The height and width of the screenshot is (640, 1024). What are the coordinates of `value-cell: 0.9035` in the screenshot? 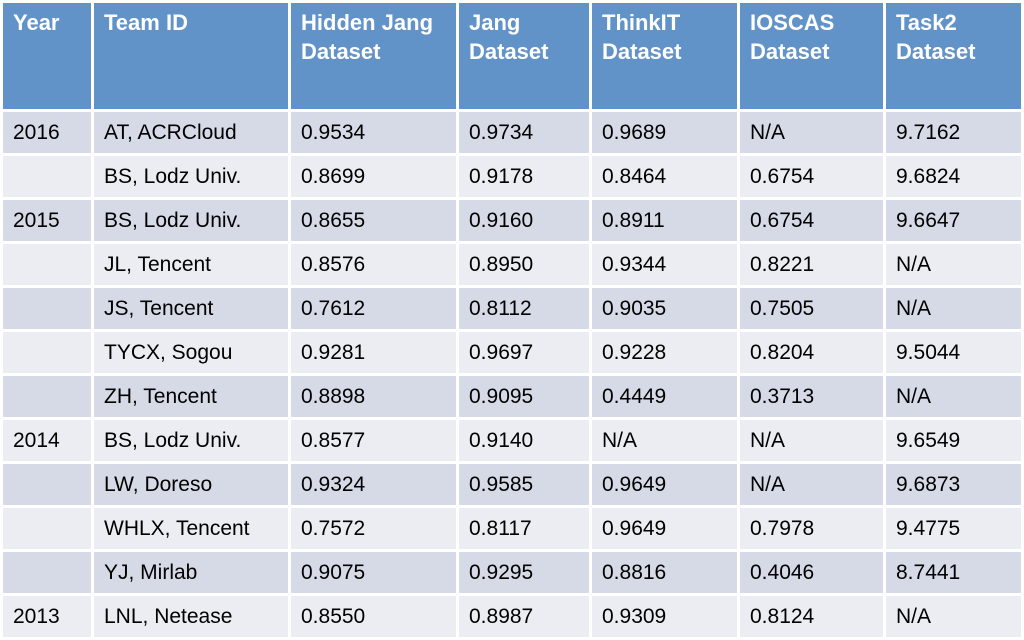 It's located at (664, 308).